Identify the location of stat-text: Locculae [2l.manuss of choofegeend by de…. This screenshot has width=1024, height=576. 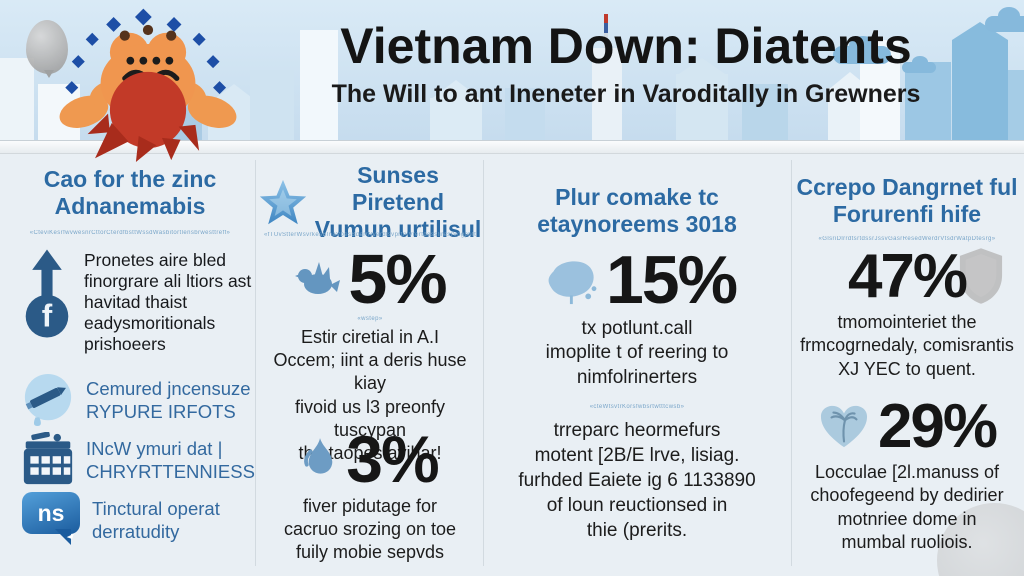
(907, 507).